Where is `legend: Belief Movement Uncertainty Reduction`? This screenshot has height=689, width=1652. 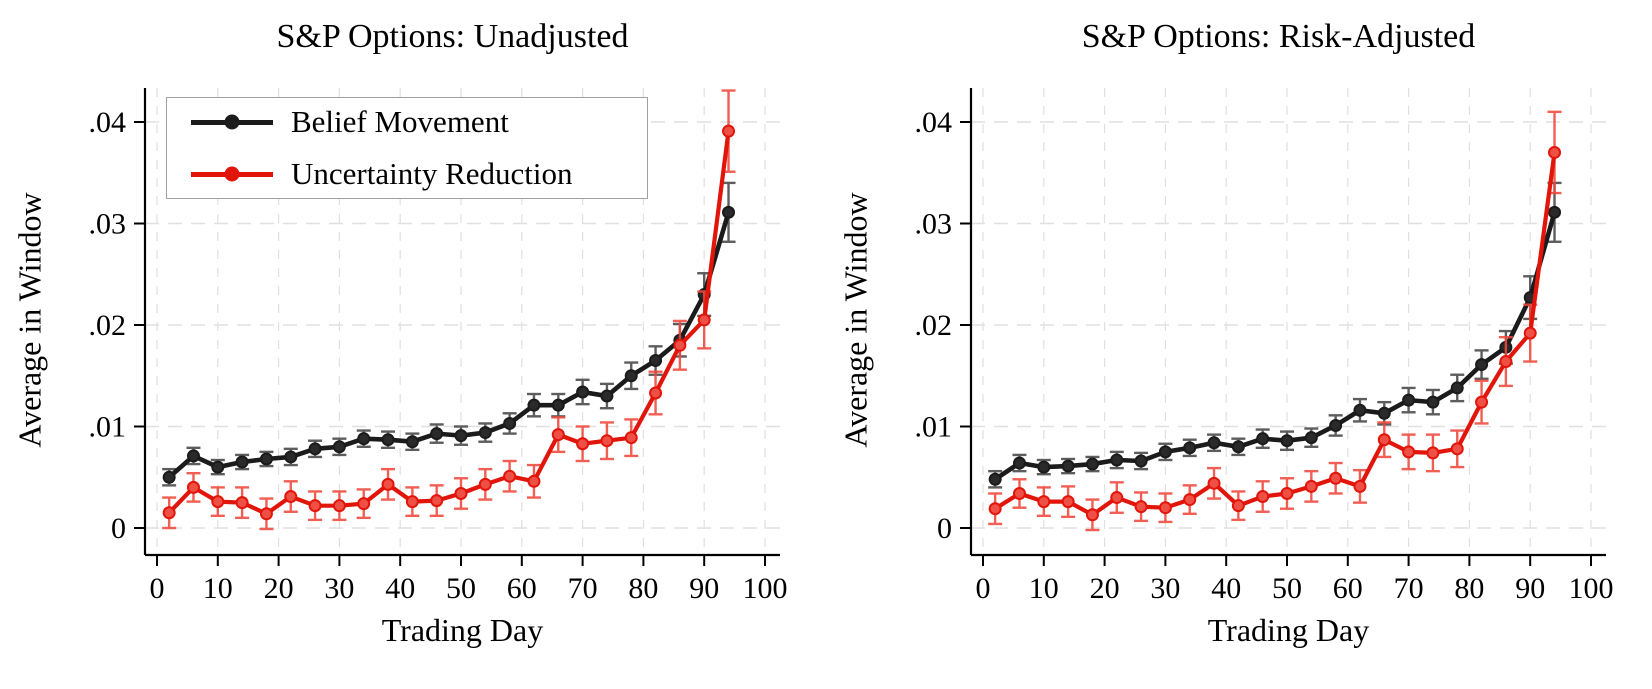 legend: Belief Movement Uncertainty Reduction is located at coordinates (407, 148).